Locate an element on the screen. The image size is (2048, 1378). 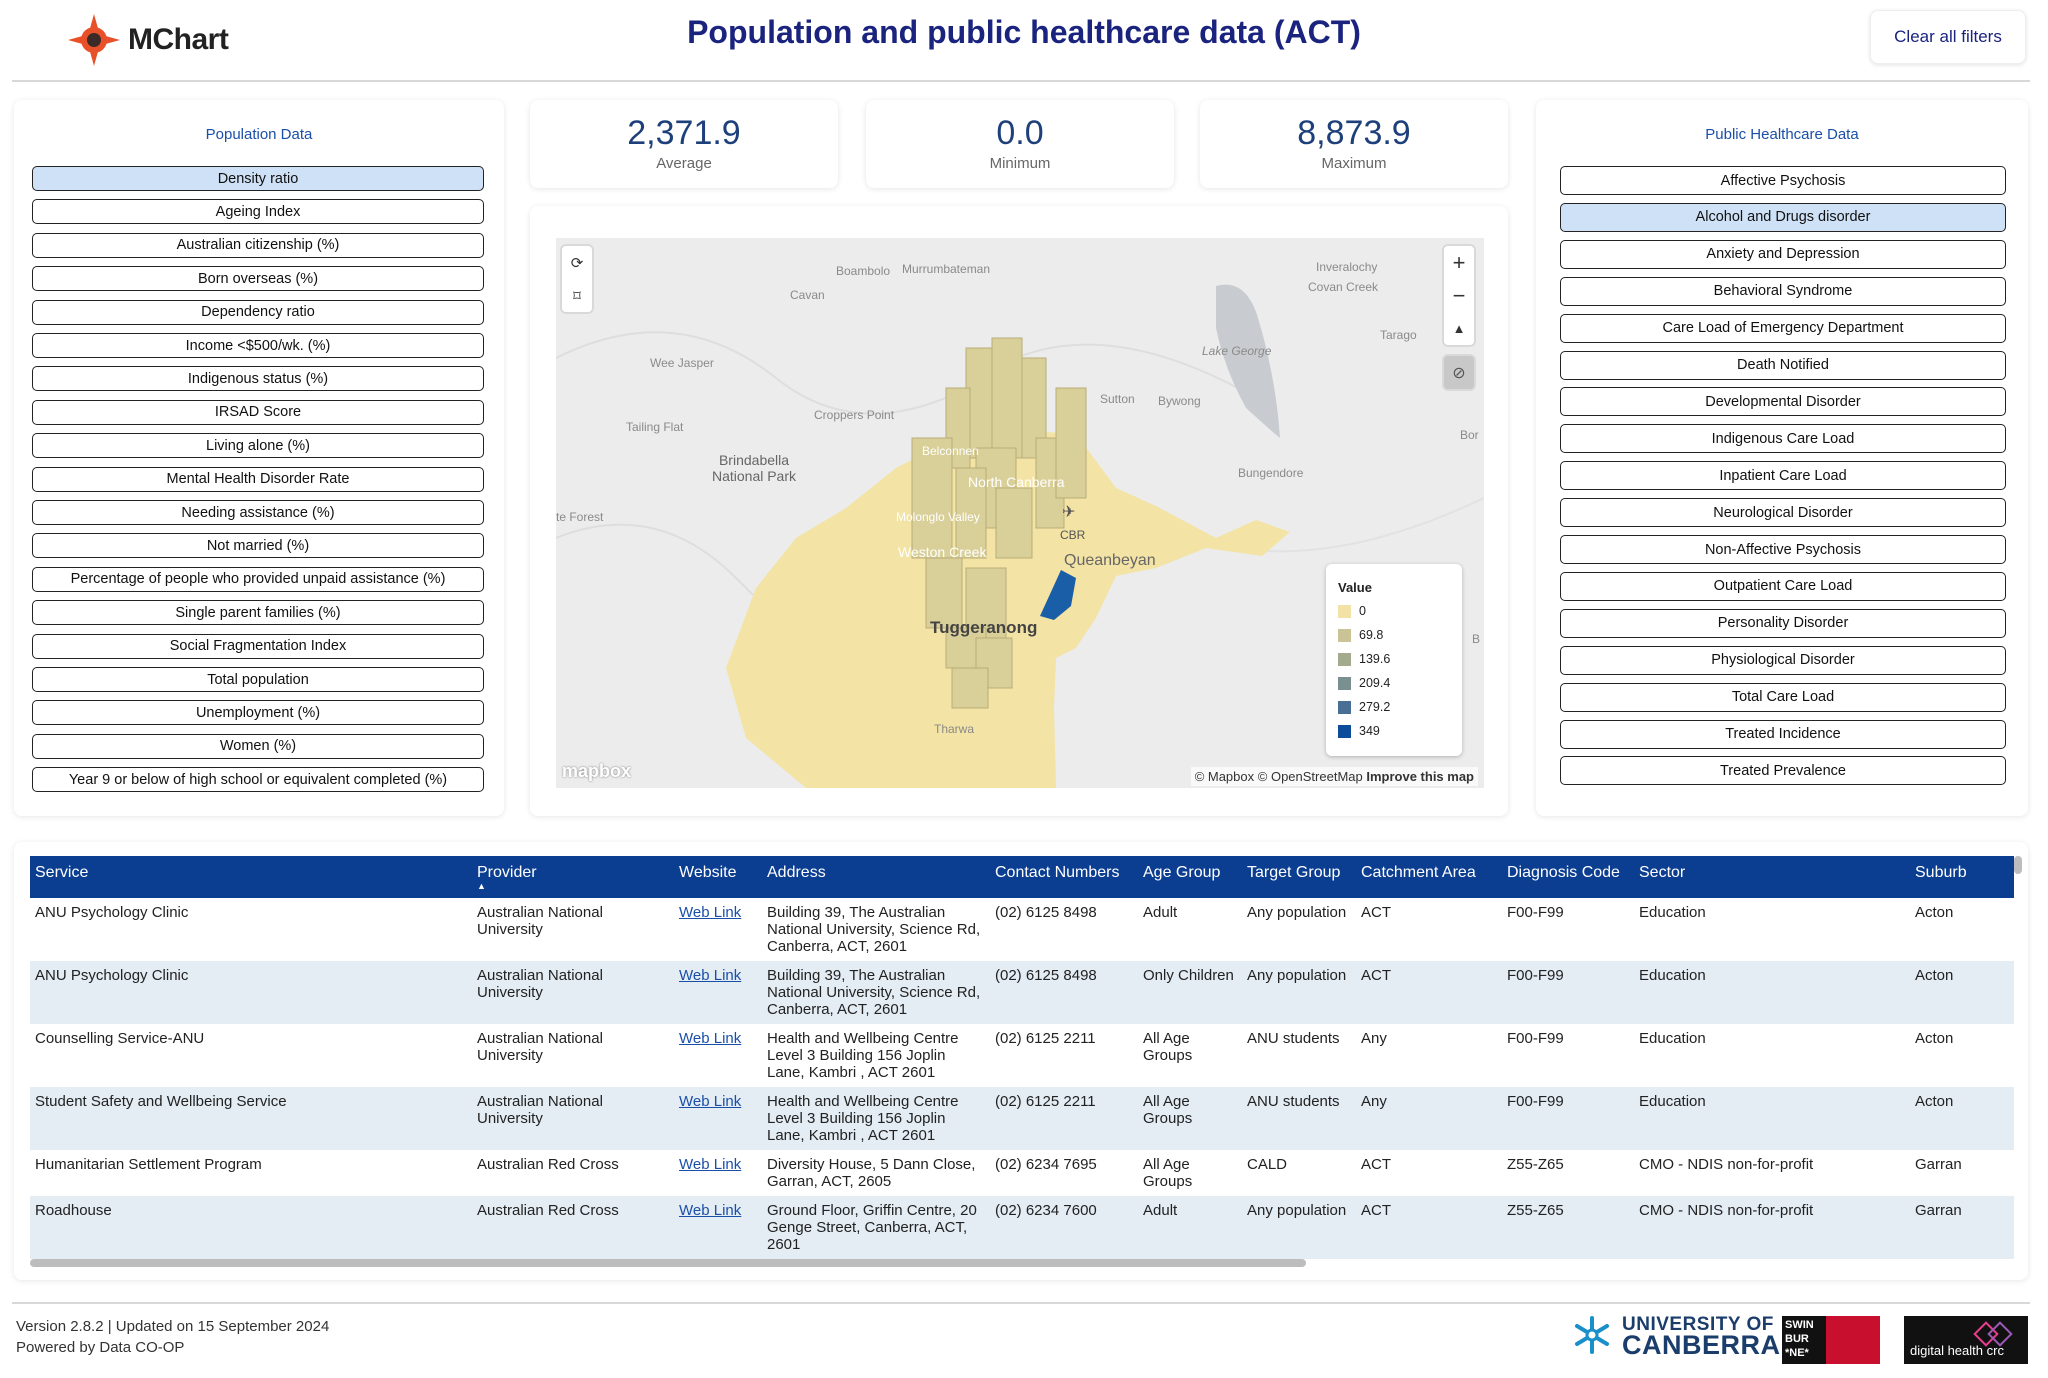
population-filter-button: Living alone (%) is located at coordinates (258, 446).